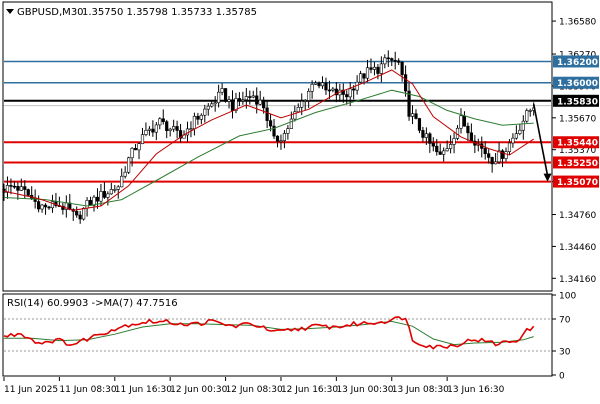 The height and width of the screenshot is (404, 600). Describe the element at coordinates (565, 321) in the screenshot. I see `rsi-tick-label: 70` at that location.